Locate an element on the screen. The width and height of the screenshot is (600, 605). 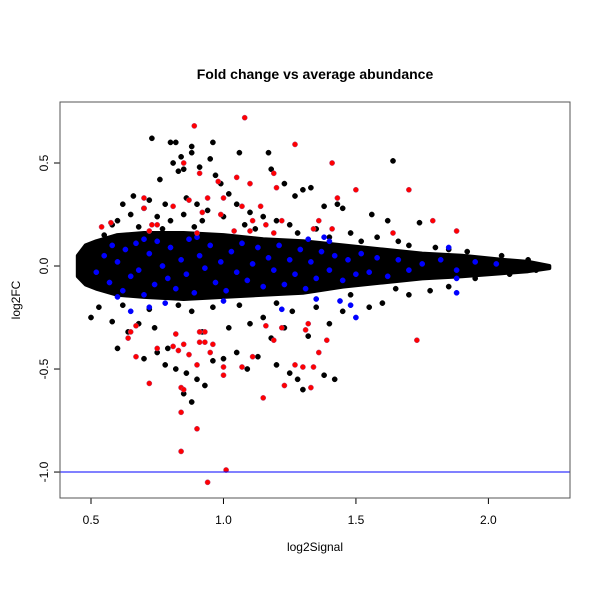
y-tick-label: 0.0 is located at coordinates (44, 265).